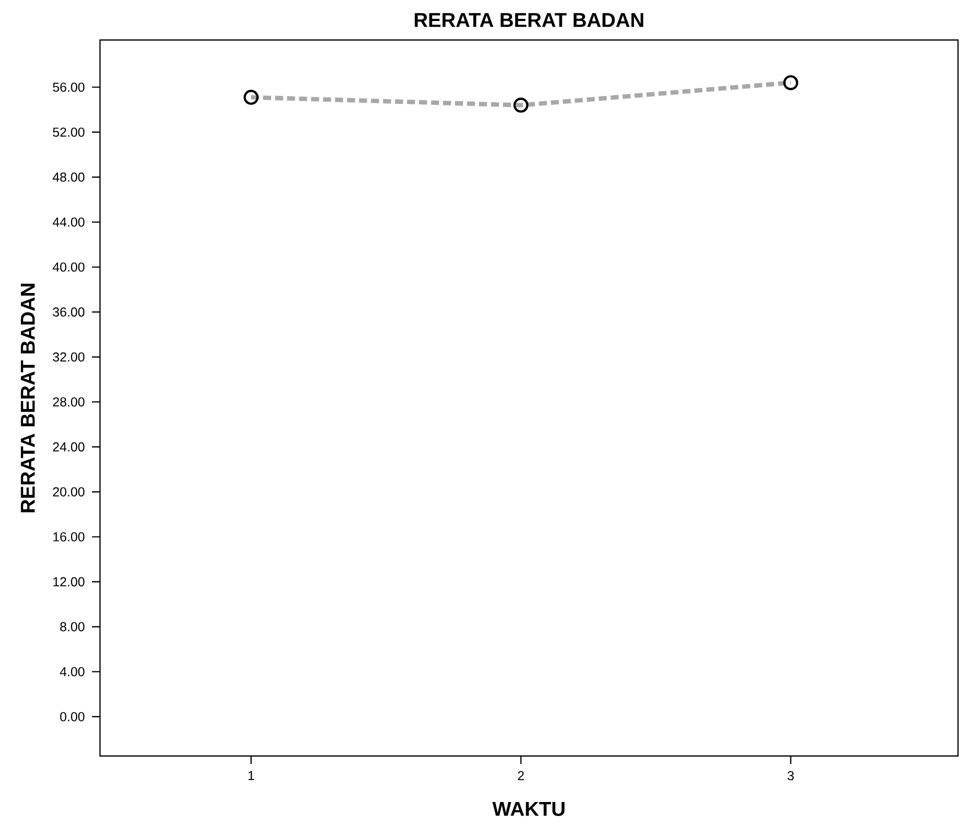 Image resolution: width=961 pixels, height=835 pixels. I want to click on chart-title: RERATA BERAT BADAN, so click(529, 20).